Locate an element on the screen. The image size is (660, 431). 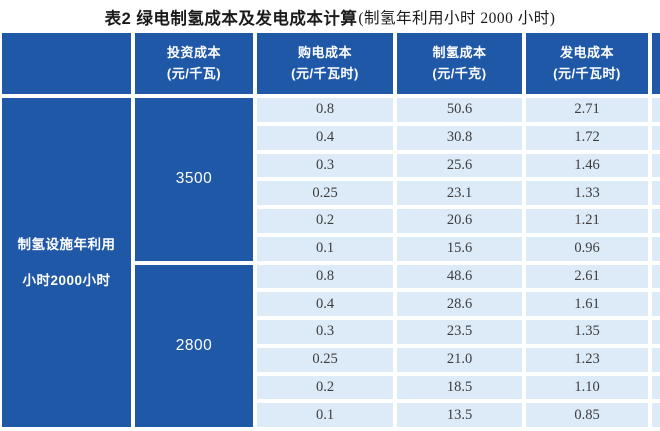
table-title-note: (制氢年利用小时 2000 小时) is located at coordinates (457, 18).